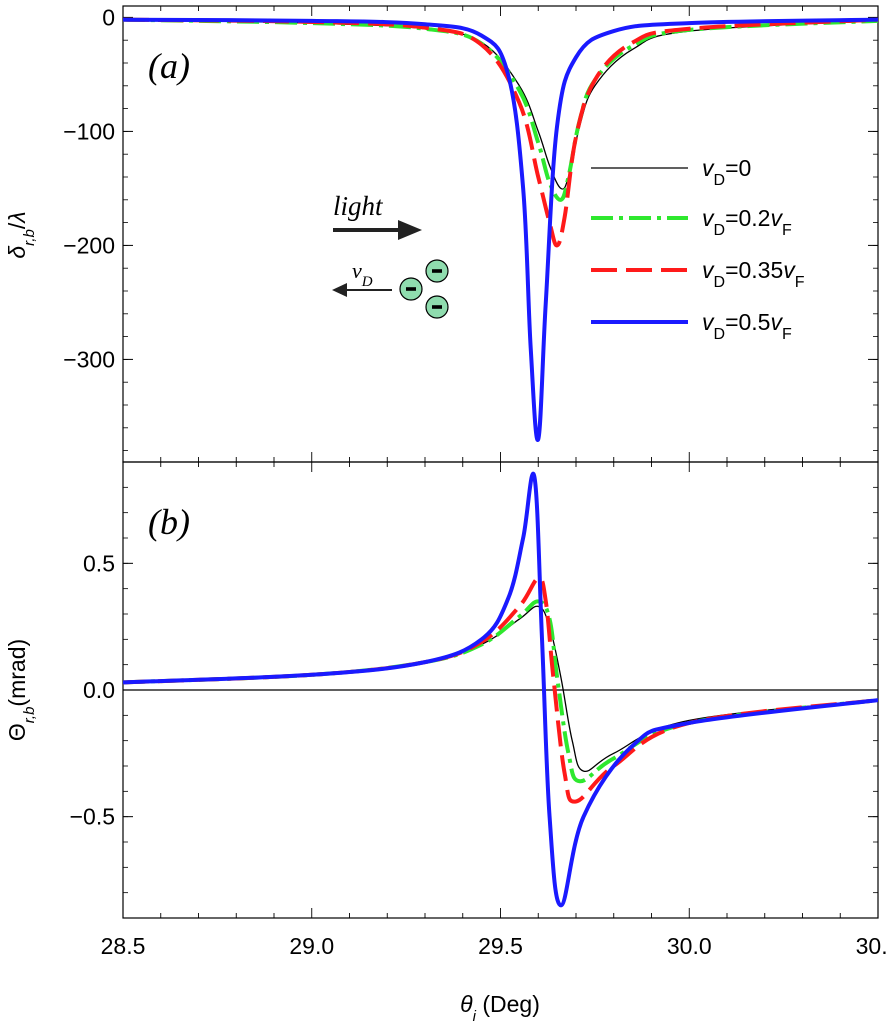 The image size is (887, 1029). What do you see at coordinates (726, 172) in the screenshot?
I see `legend-entry: vD=0` at bounding box center [726, 172].